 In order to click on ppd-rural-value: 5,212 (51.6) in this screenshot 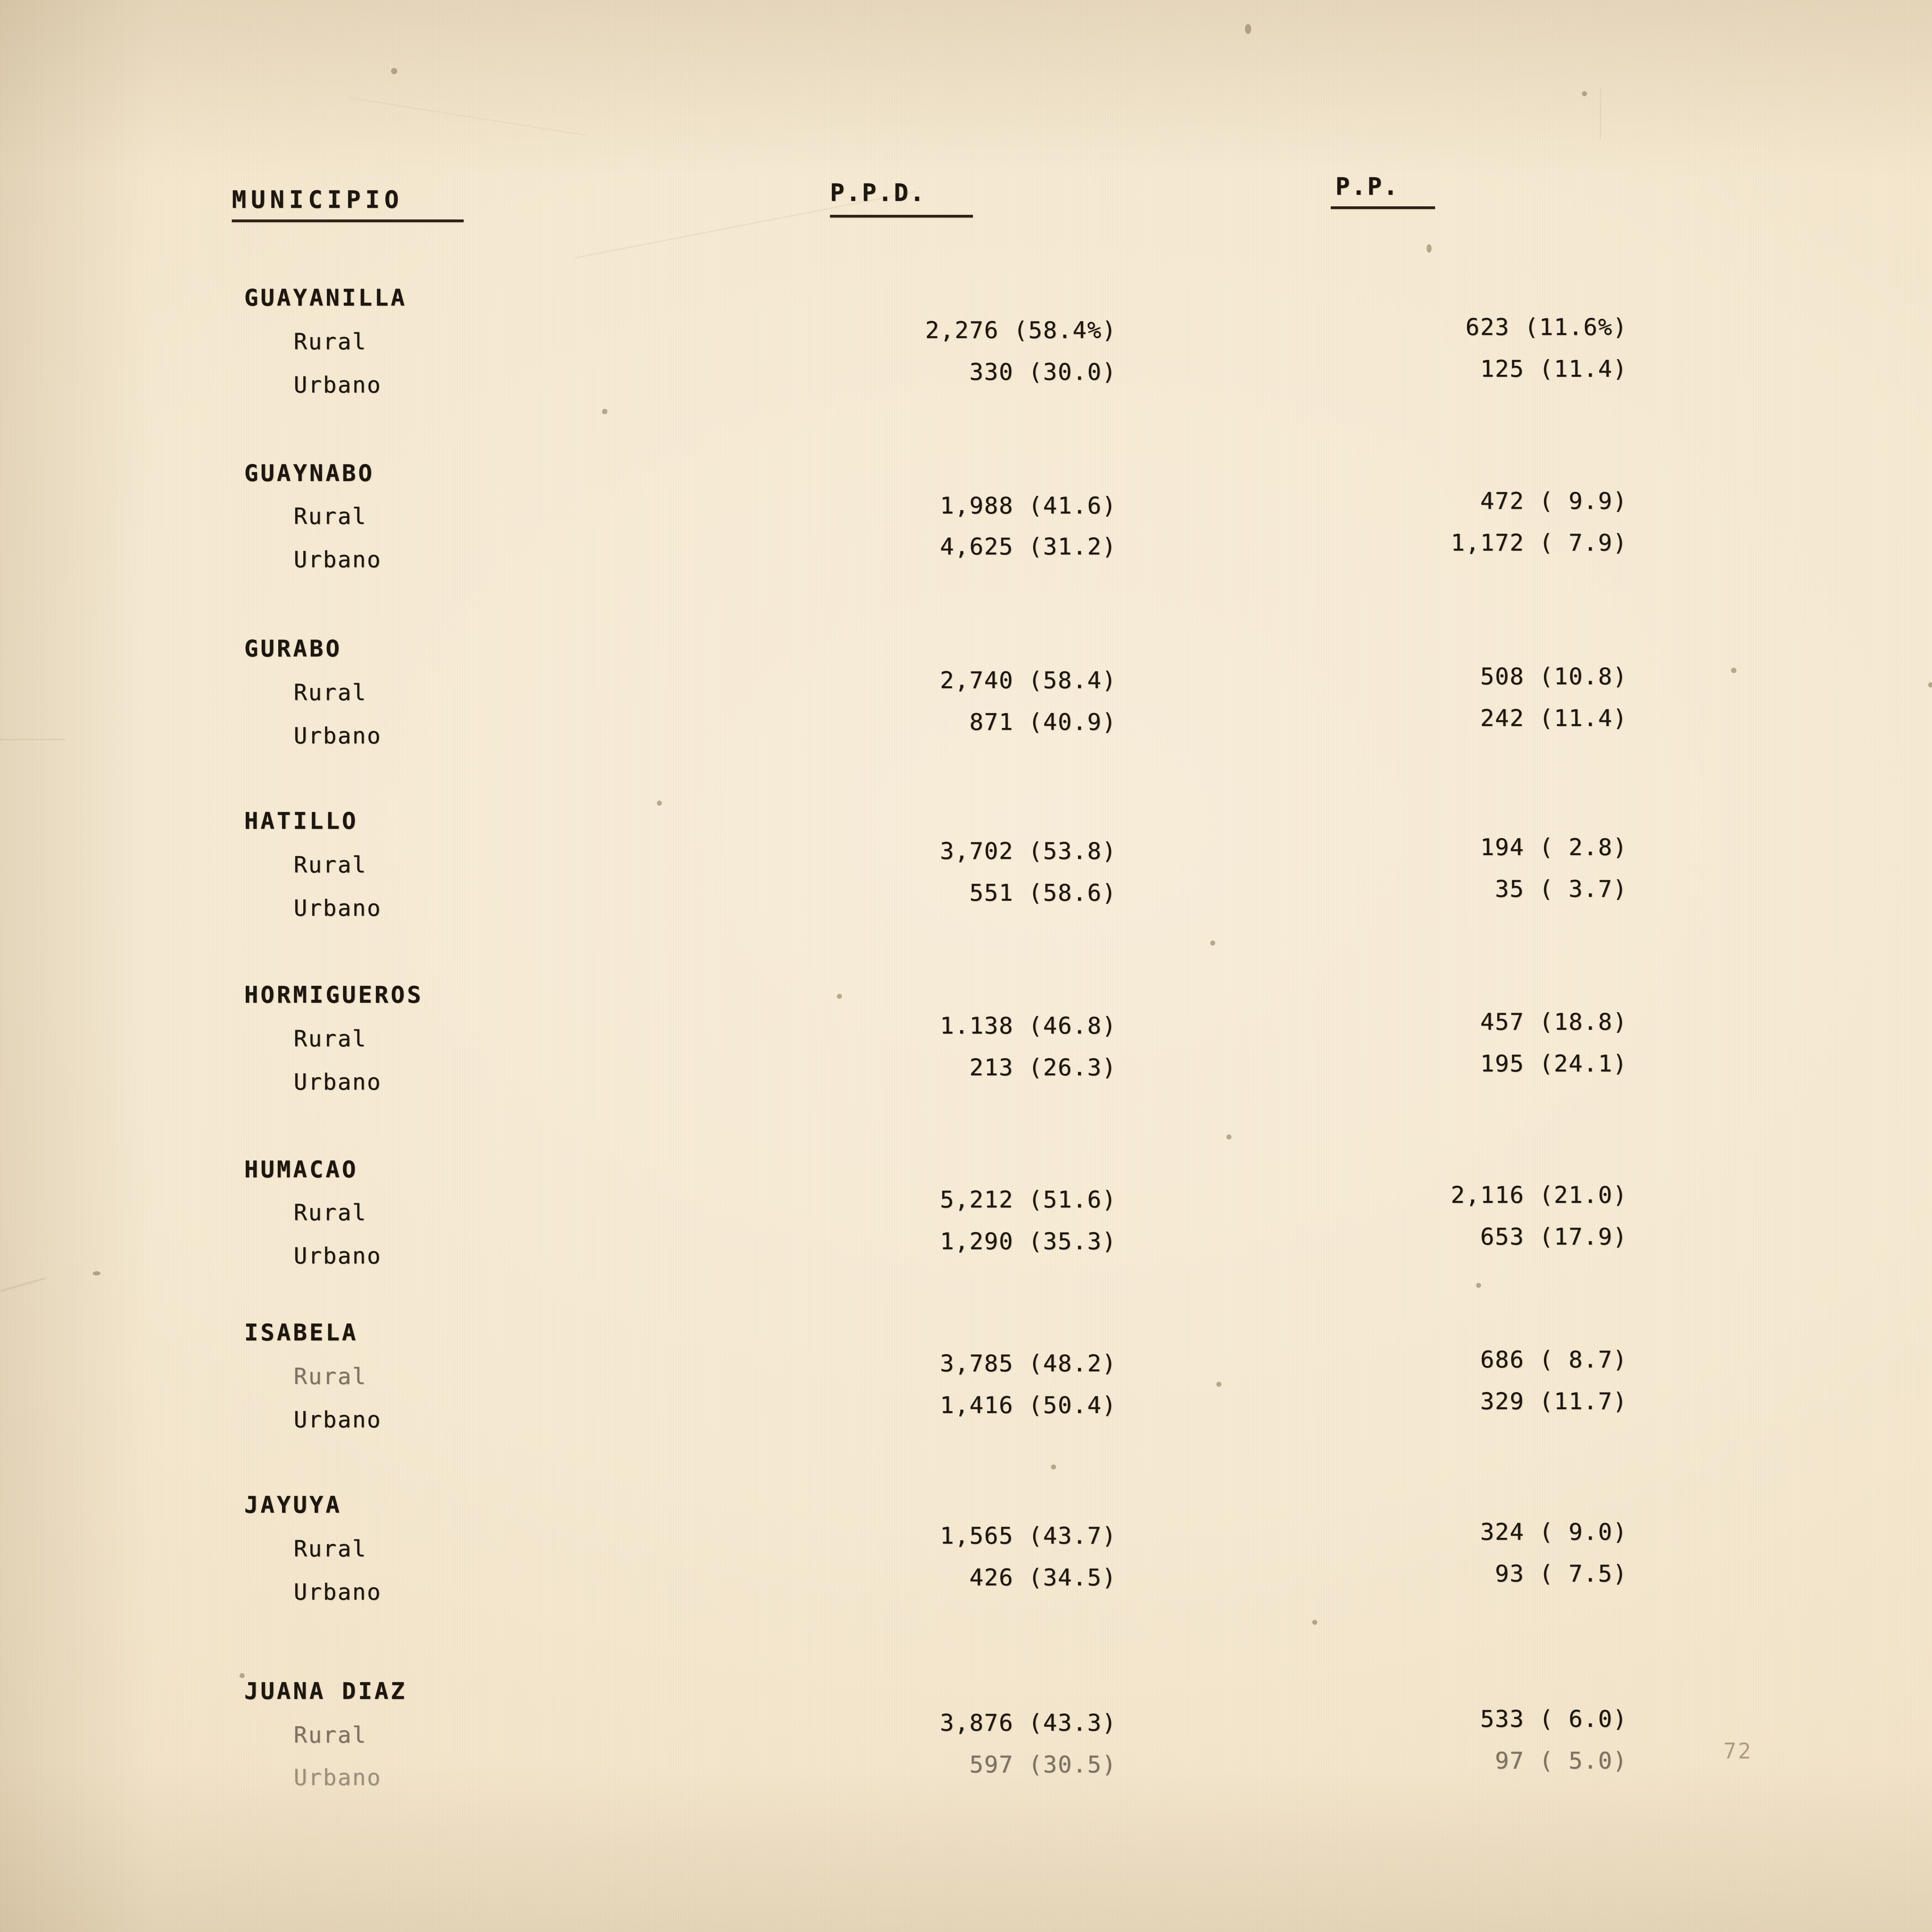, I will do `click(1028, 1199)`.